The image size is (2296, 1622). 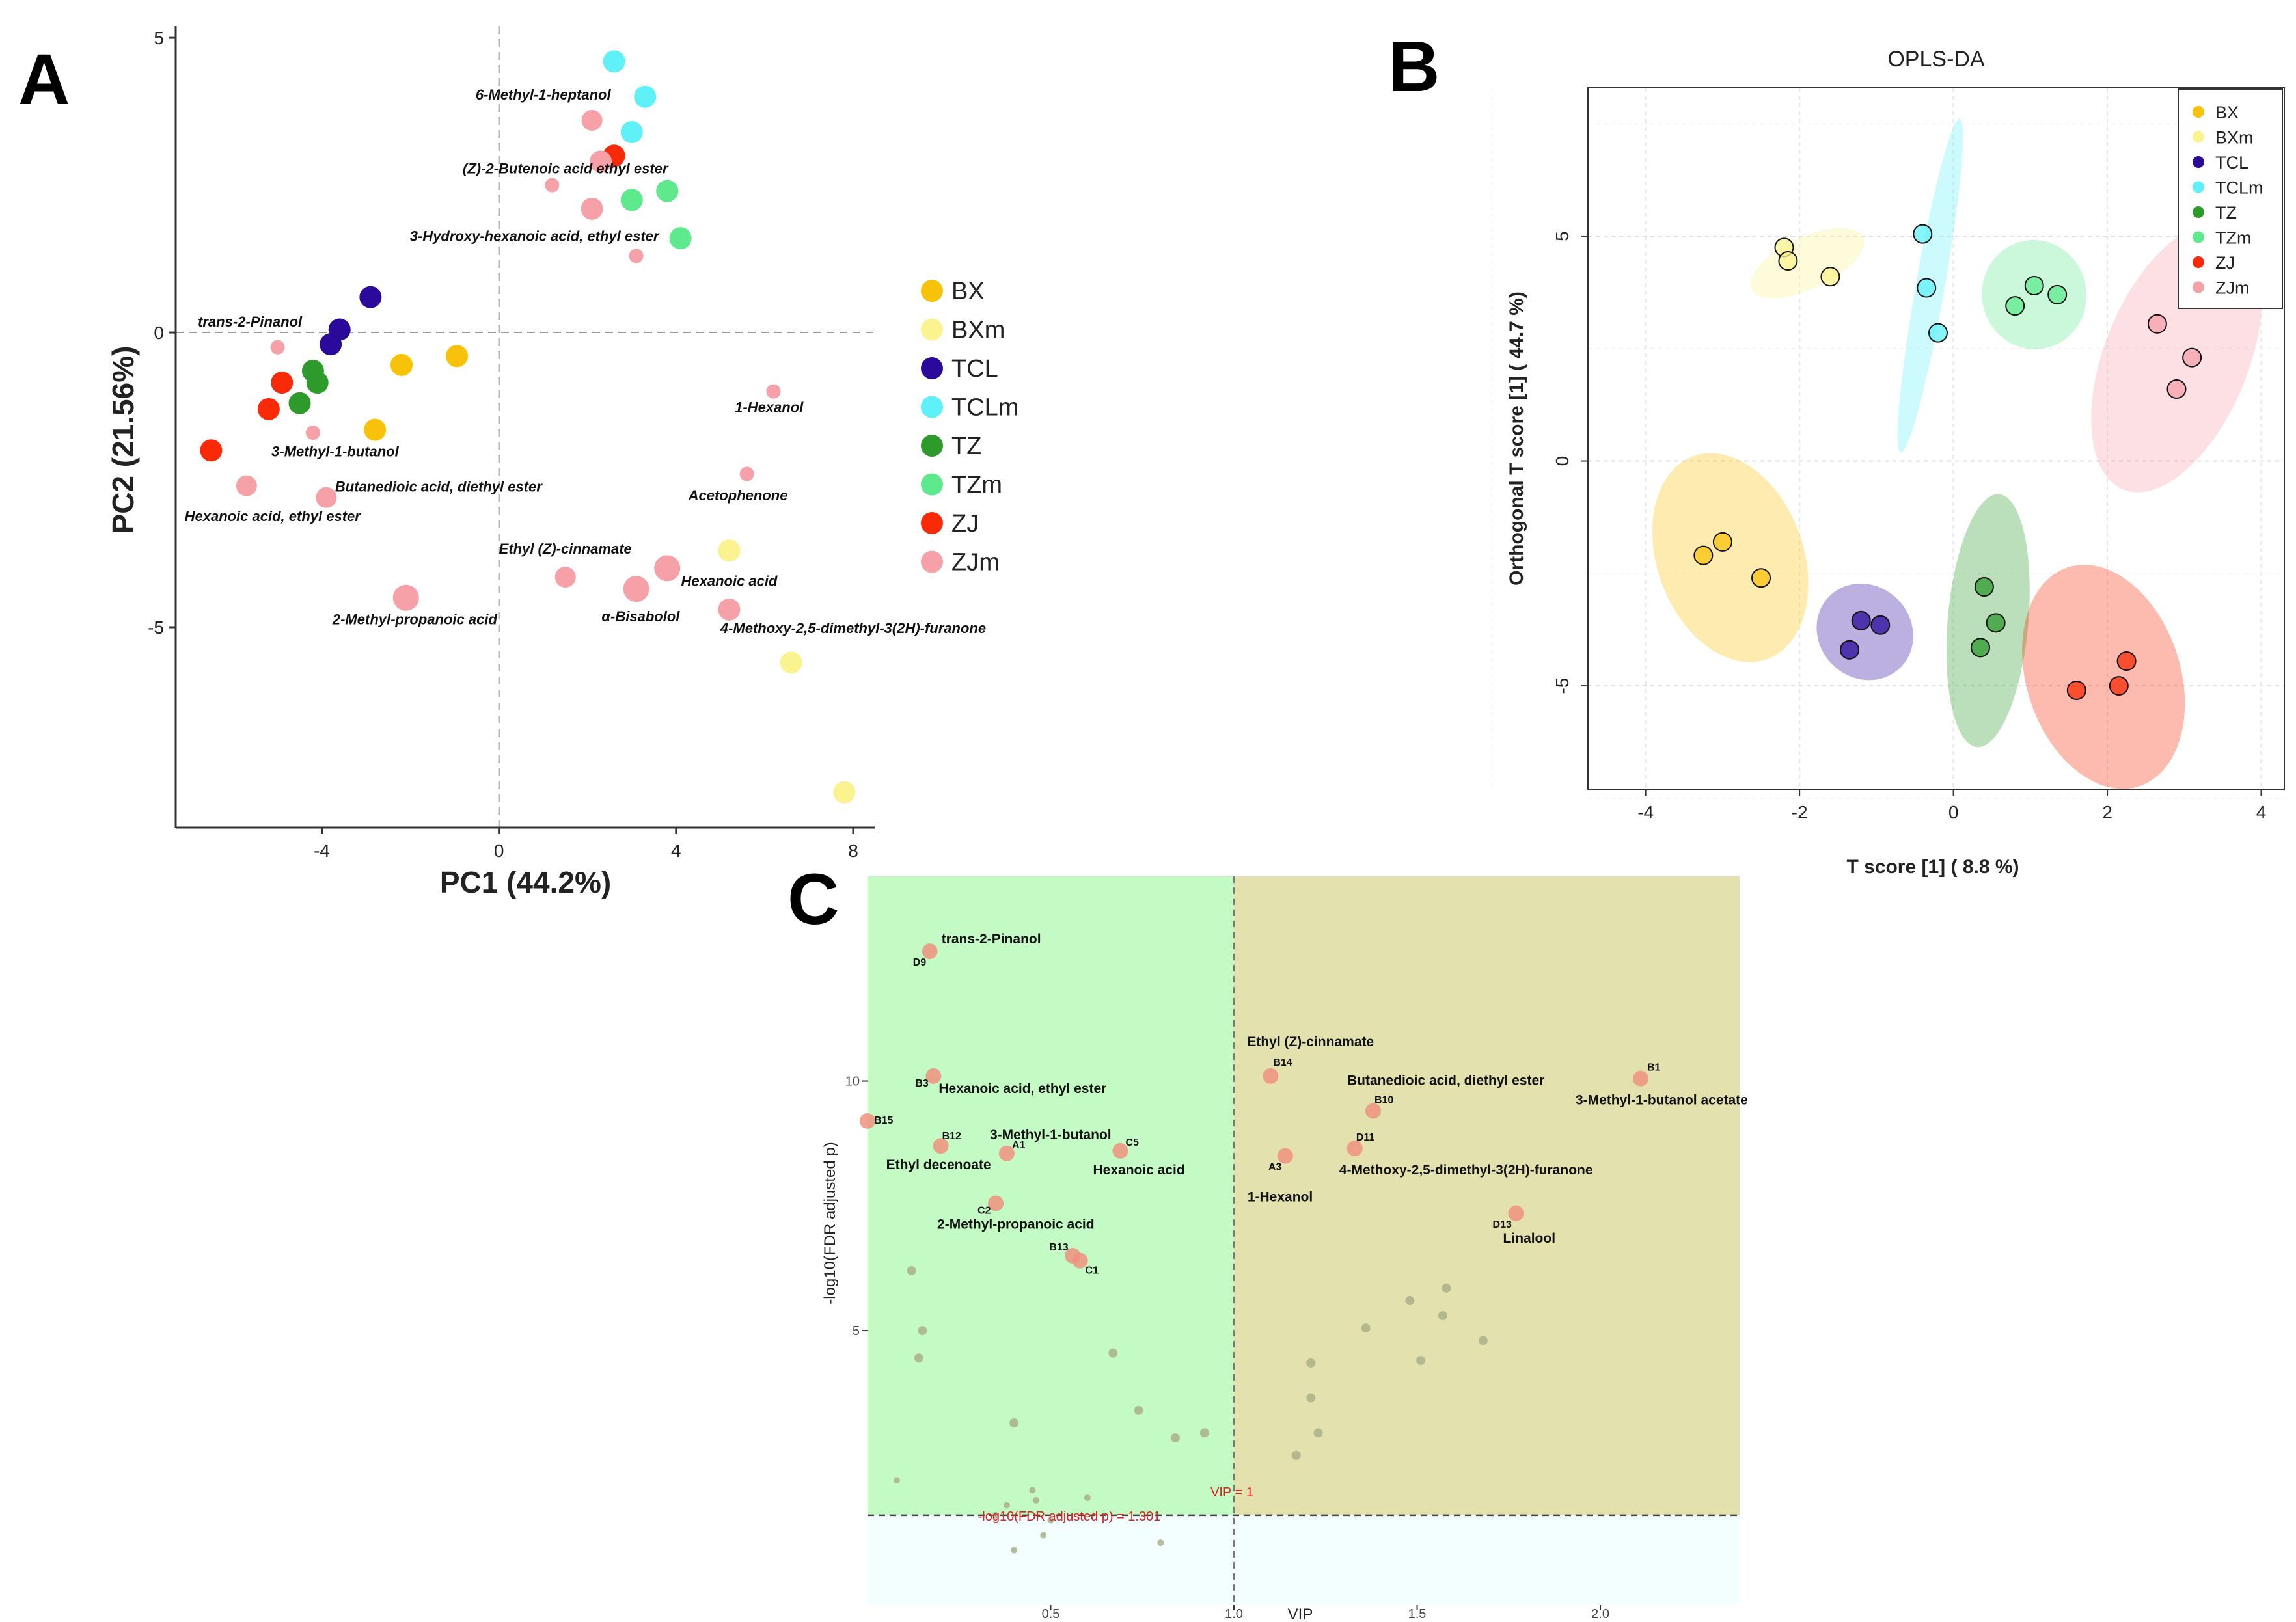 What do you see at coordinates (2232, 288) in the screenshot?
I see `legend-label: ZJm` at bounding box center [2232, 288].